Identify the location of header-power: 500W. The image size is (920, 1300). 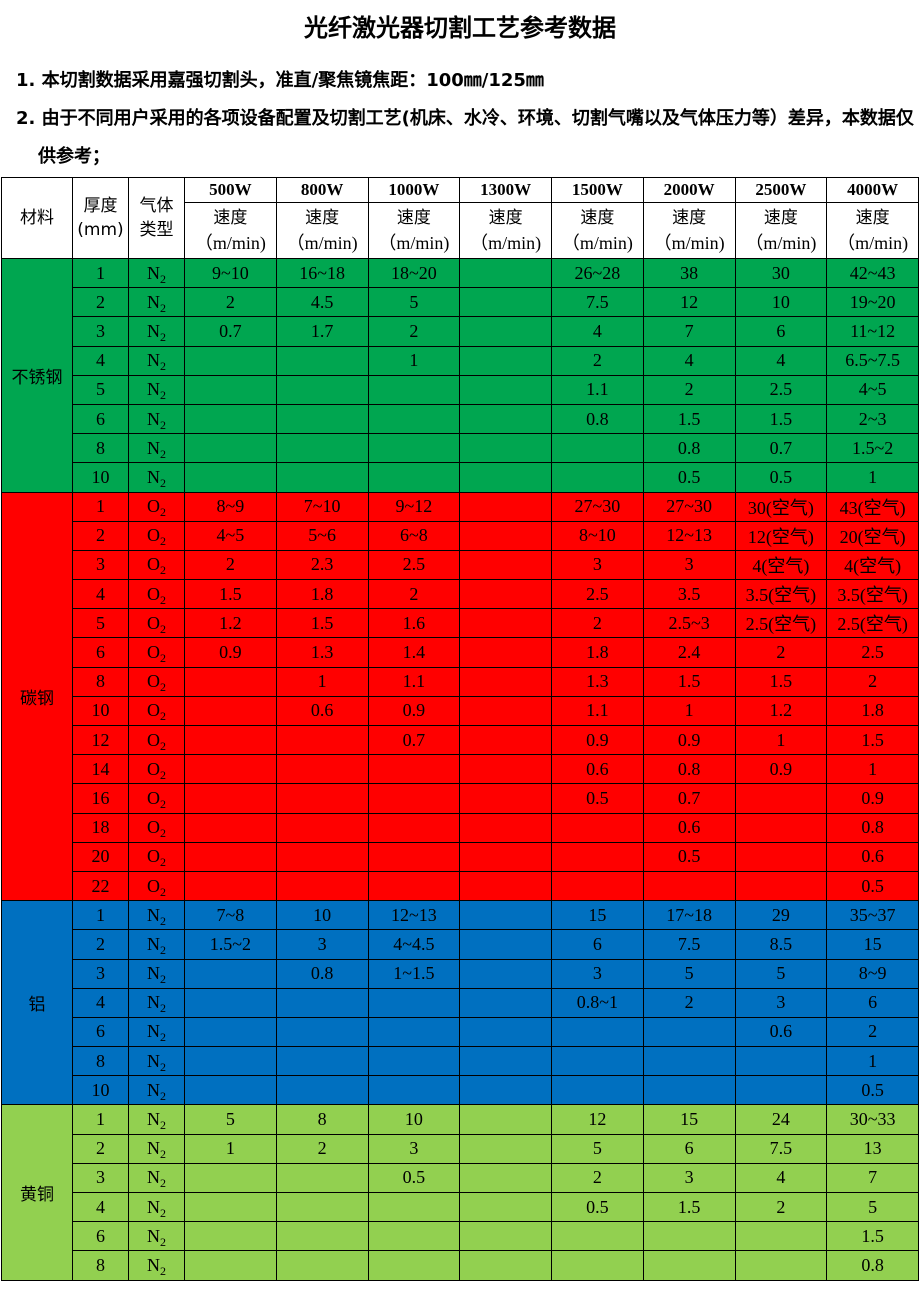
(230, 190).